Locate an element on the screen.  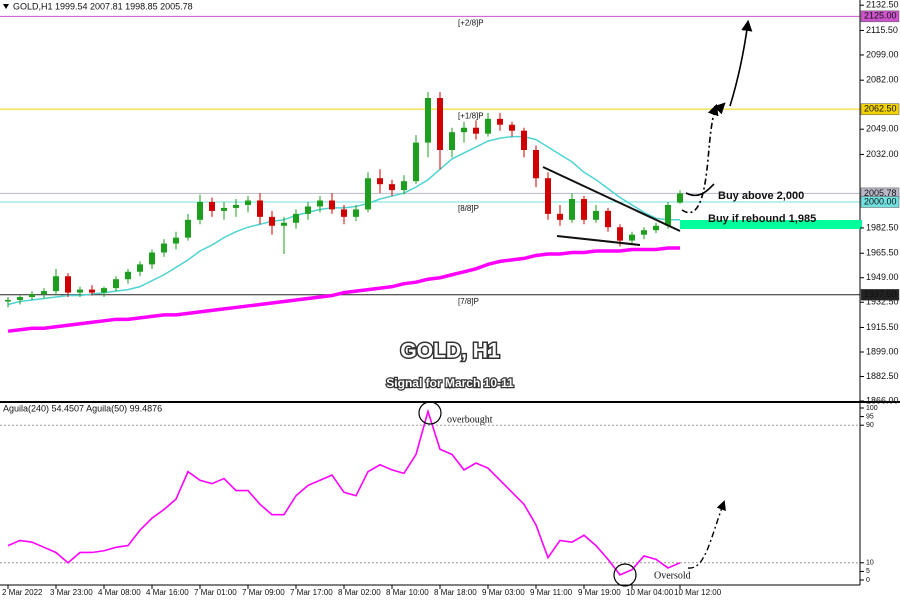
arrow-target is located at coordinates (741, 63).